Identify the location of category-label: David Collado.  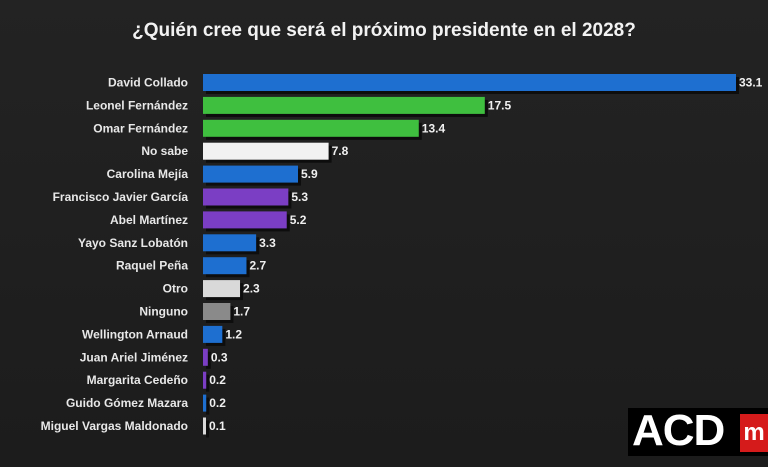
(148, 83).